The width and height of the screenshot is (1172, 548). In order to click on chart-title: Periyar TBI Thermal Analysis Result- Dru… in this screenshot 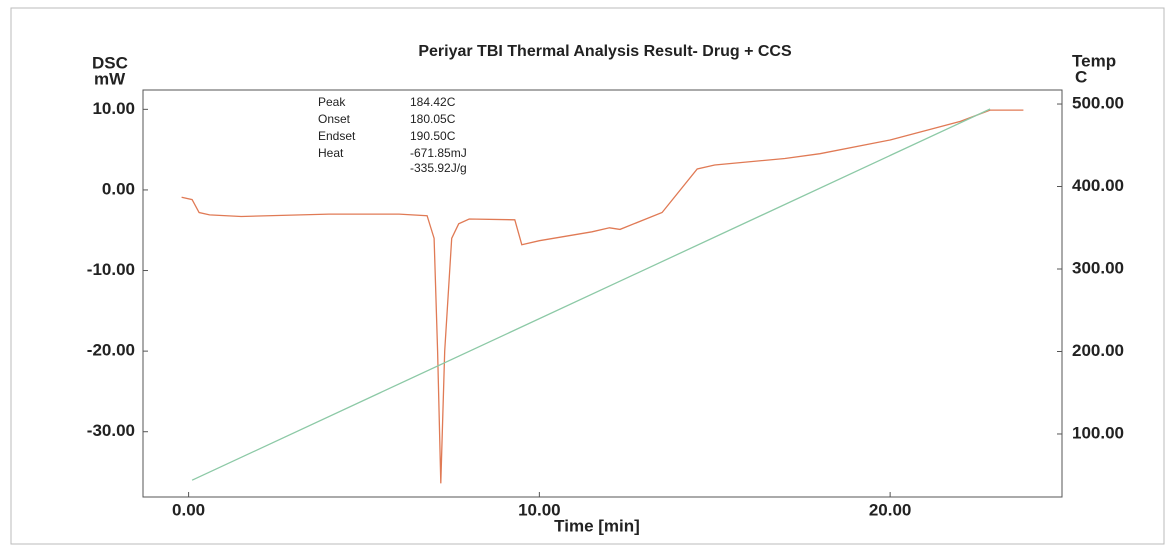, I will do `click(605, 51)`.